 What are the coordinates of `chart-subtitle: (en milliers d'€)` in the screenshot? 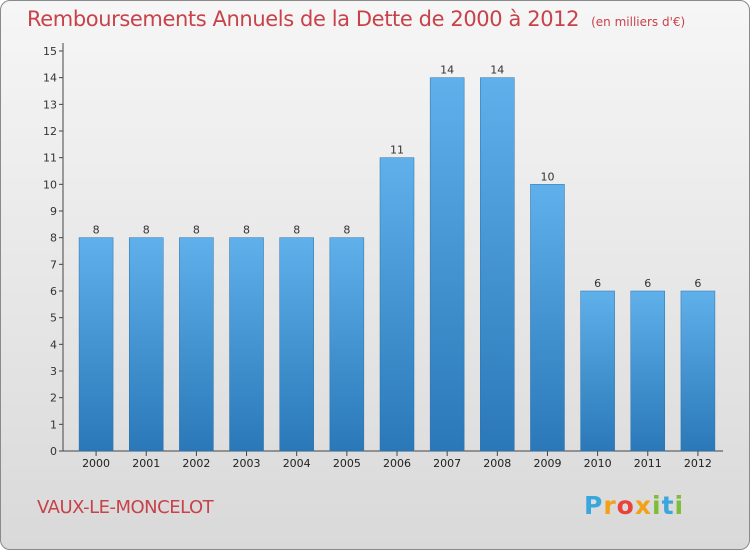 It's located at (638, 22).